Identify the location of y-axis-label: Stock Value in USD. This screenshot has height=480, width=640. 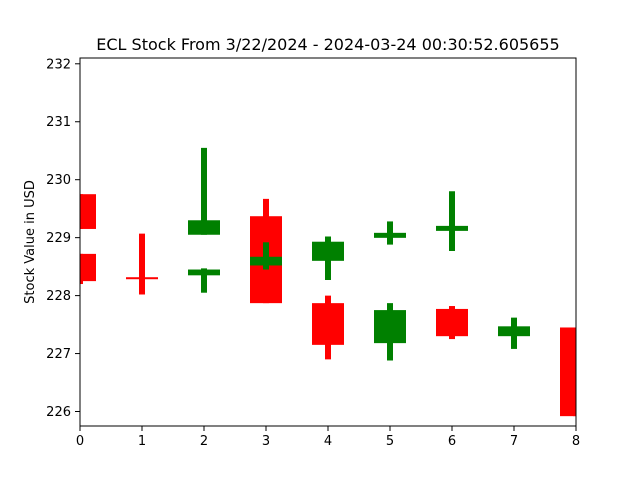
(30, 242).